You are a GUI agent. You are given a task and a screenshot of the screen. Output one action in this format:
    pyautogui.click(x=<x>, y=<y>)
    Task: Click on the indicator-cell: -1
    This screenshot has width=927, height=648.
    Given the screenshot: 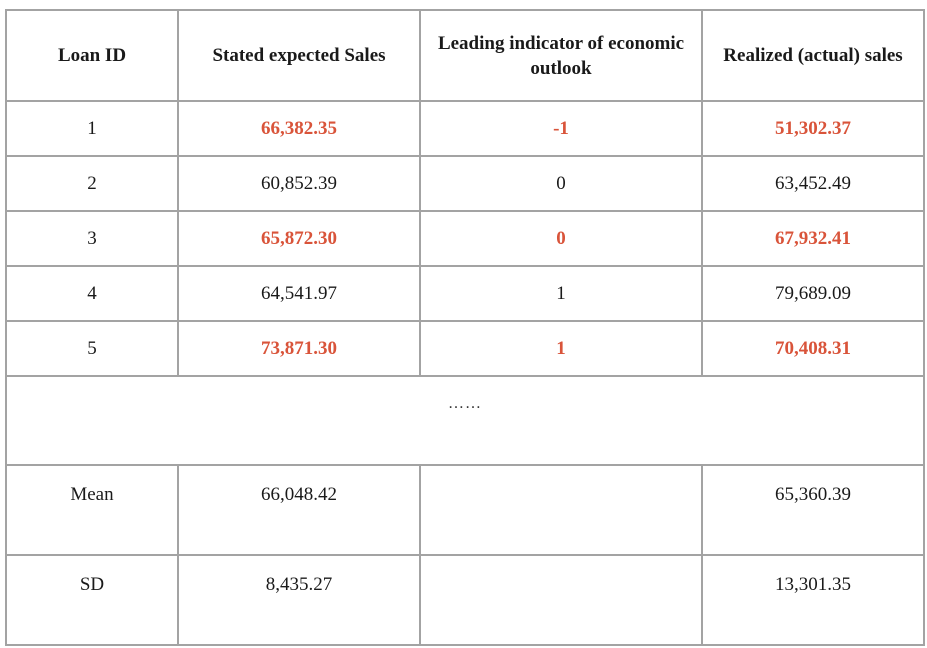 What is the action you would take?
    pyautogui.click(x=561, y=128)
    